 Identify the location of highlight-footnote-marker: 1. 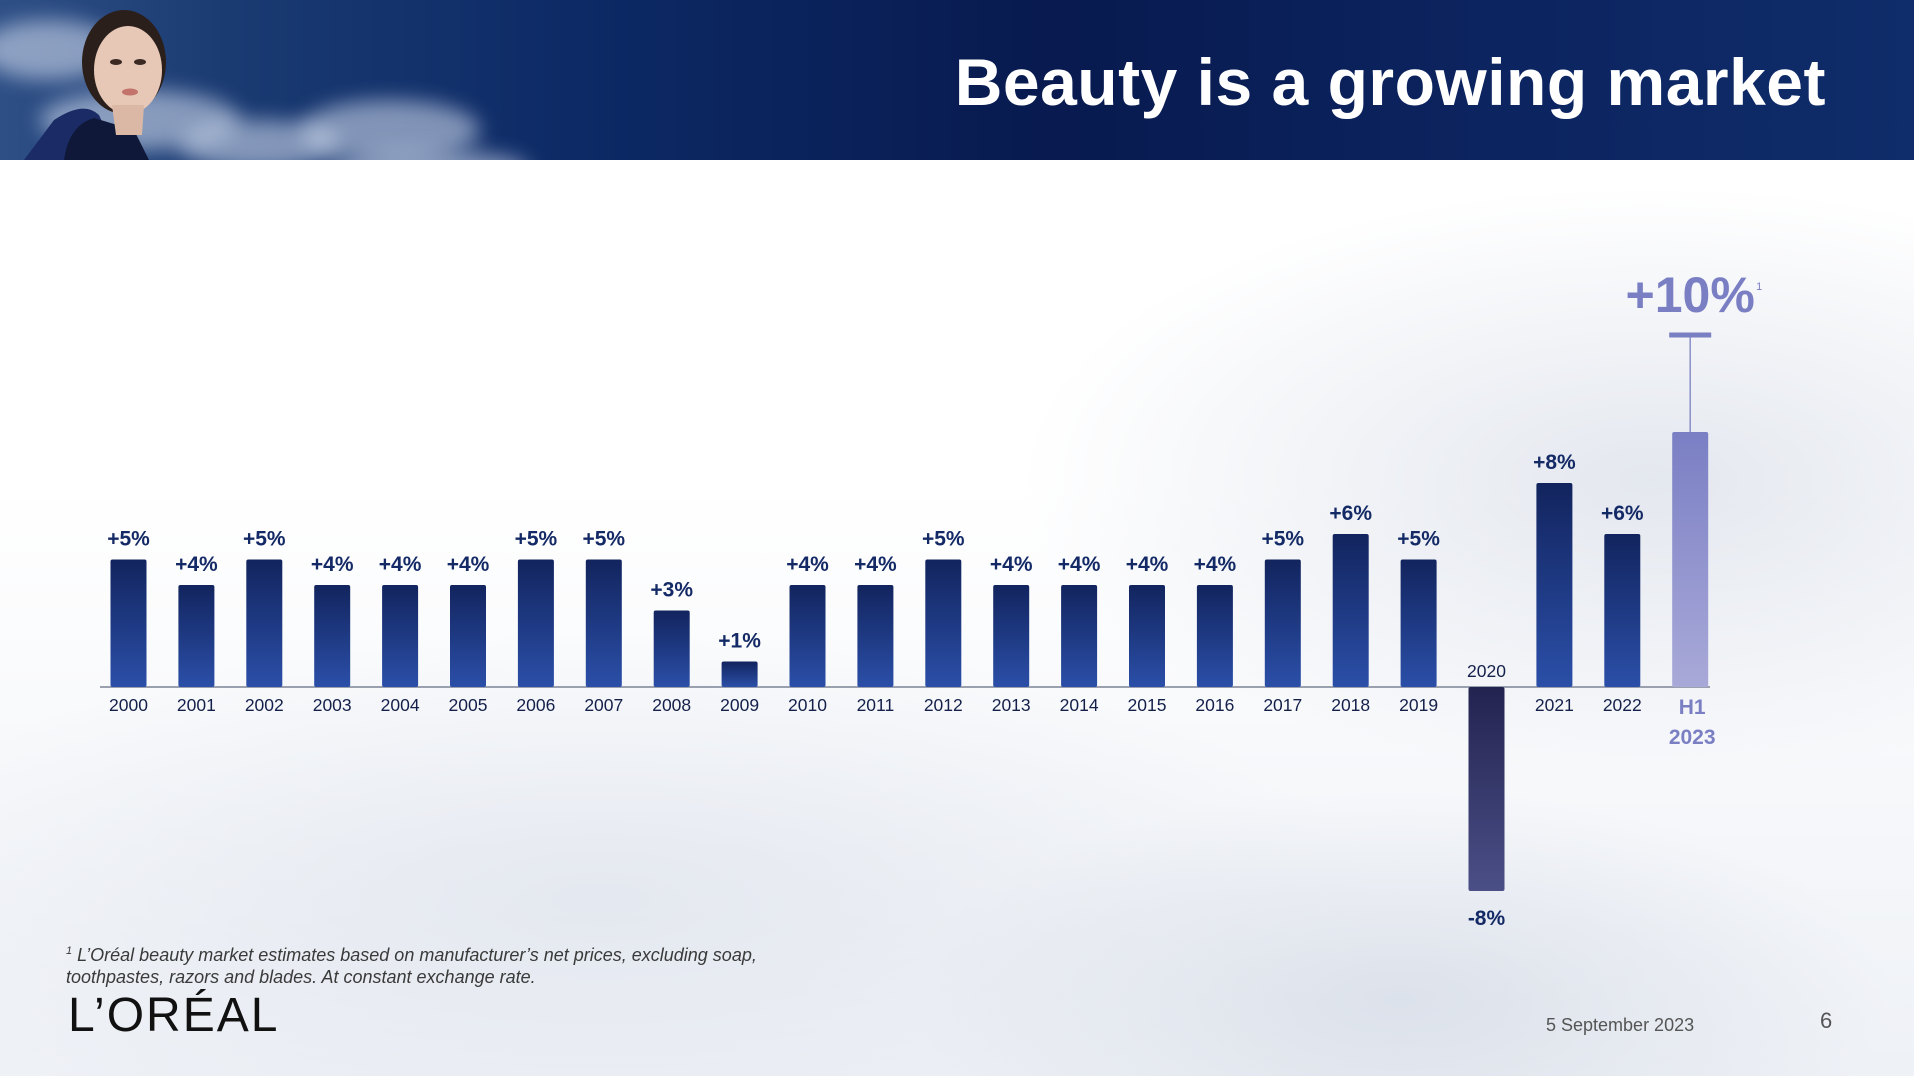
(1759, 287).